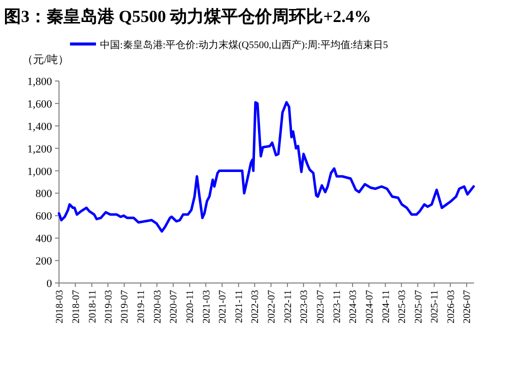  Describe the element at coordinates (39, 82) in the screenshot. I see `y-tick-label: 1,800` at that location.